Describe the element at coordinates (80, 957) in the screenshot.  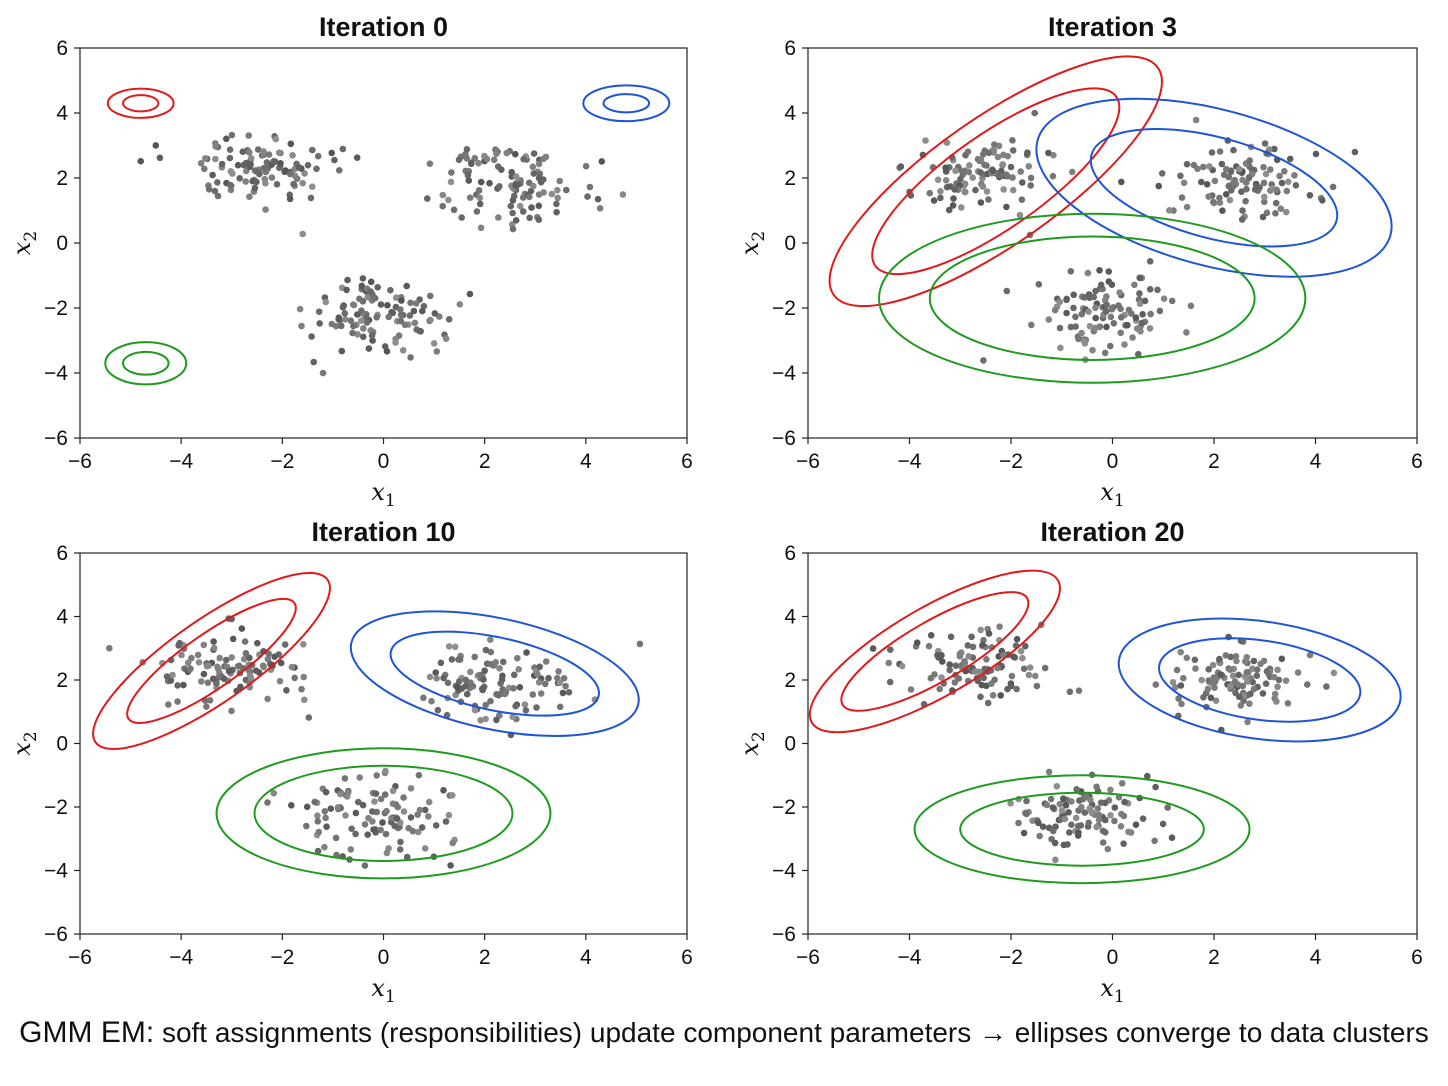
I see `x-tick-label: −6` at that location.